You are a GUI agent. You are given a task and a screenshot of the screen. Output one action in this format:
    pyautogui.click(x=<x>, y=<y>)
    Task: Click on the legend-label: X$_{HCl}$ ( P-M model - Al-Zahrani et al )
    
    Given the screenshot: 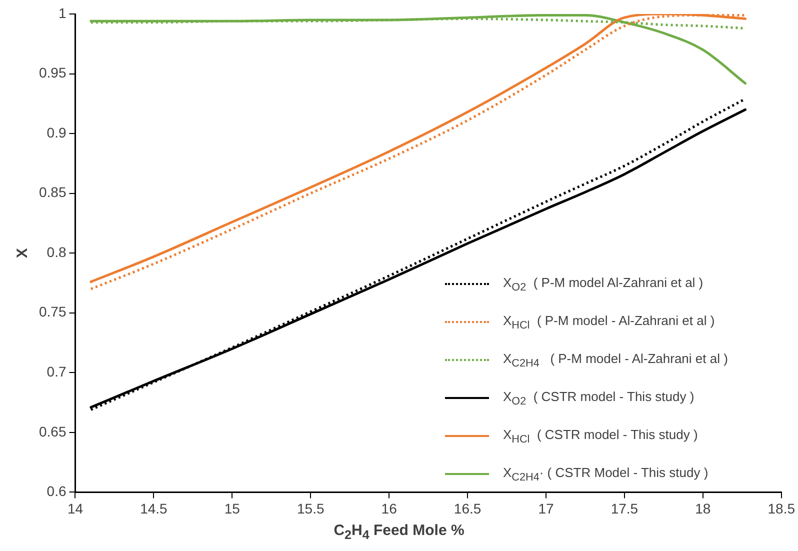 What is the action you would take?
    pyautogui.click(x=609, y=322)
    